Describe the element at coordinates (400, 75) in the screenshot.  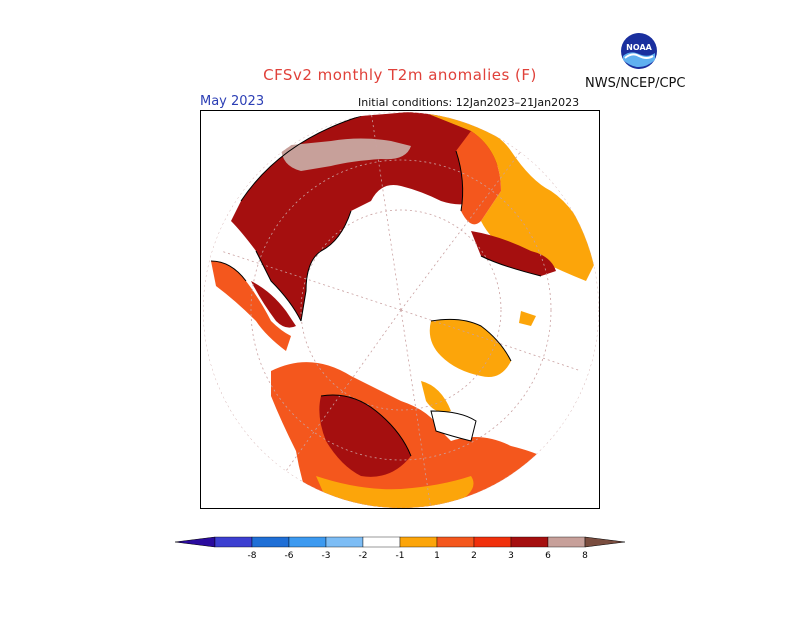
I see `map-title: CFSv2 monthly T2m anomalies (F)` at that location.